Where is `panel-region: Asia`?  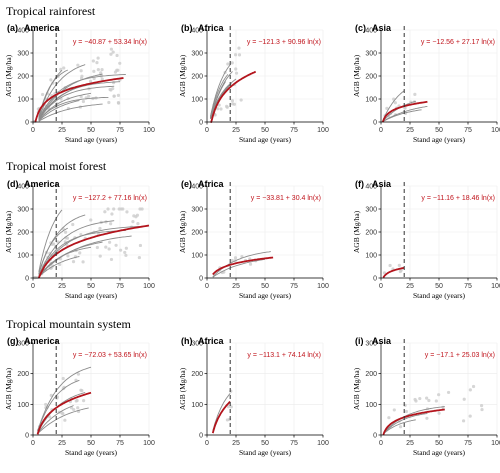
panel-region: Asia is located at coordinates (382, 341).